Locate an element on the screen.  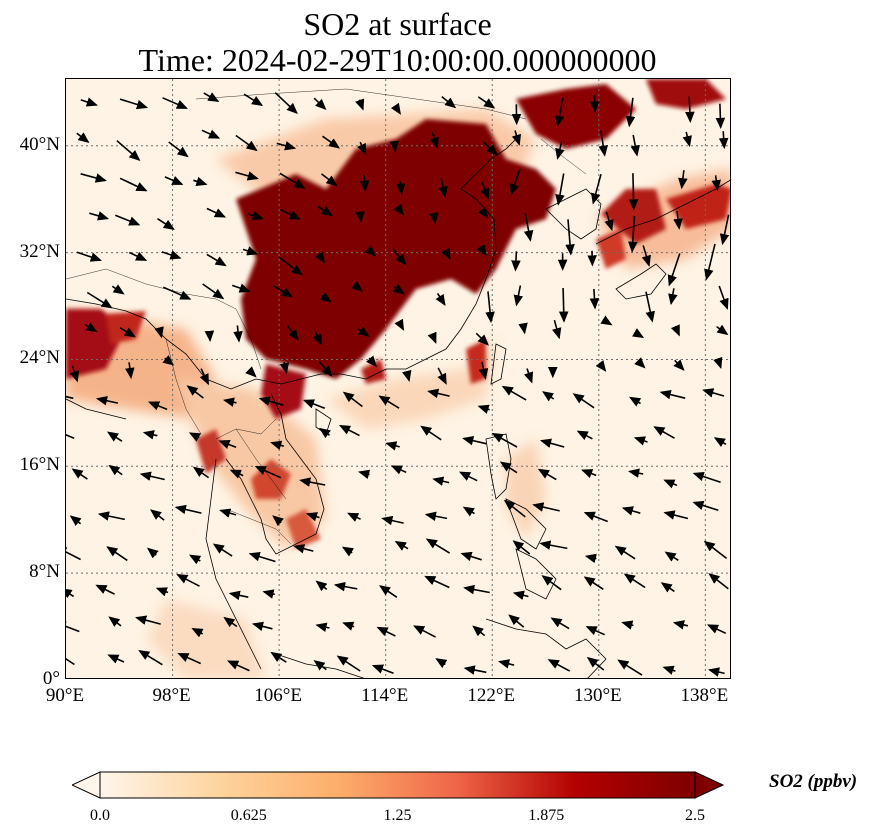
longitude-tick-label: 122°E is located at coordinates (491, 695).